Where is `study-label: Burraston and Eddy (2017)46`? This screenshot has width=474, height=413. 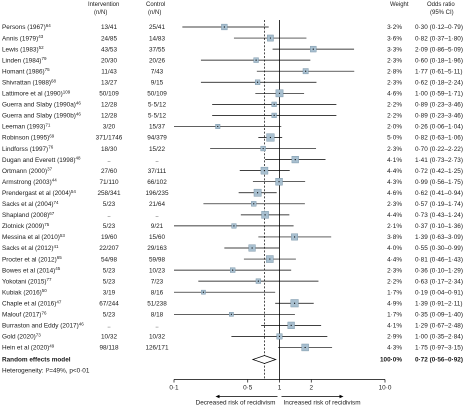 study-label: Burraston and Eddy (2017)46 is located at coordinates (43, 325).